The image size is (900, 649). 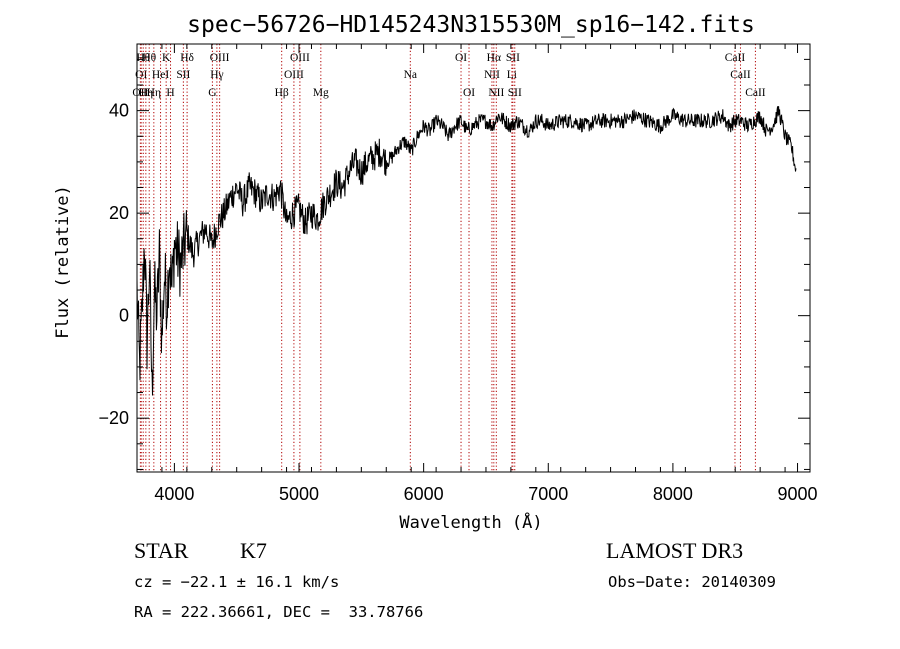 I want to click on y-tick-label: −20, so click(x=113, y=418).